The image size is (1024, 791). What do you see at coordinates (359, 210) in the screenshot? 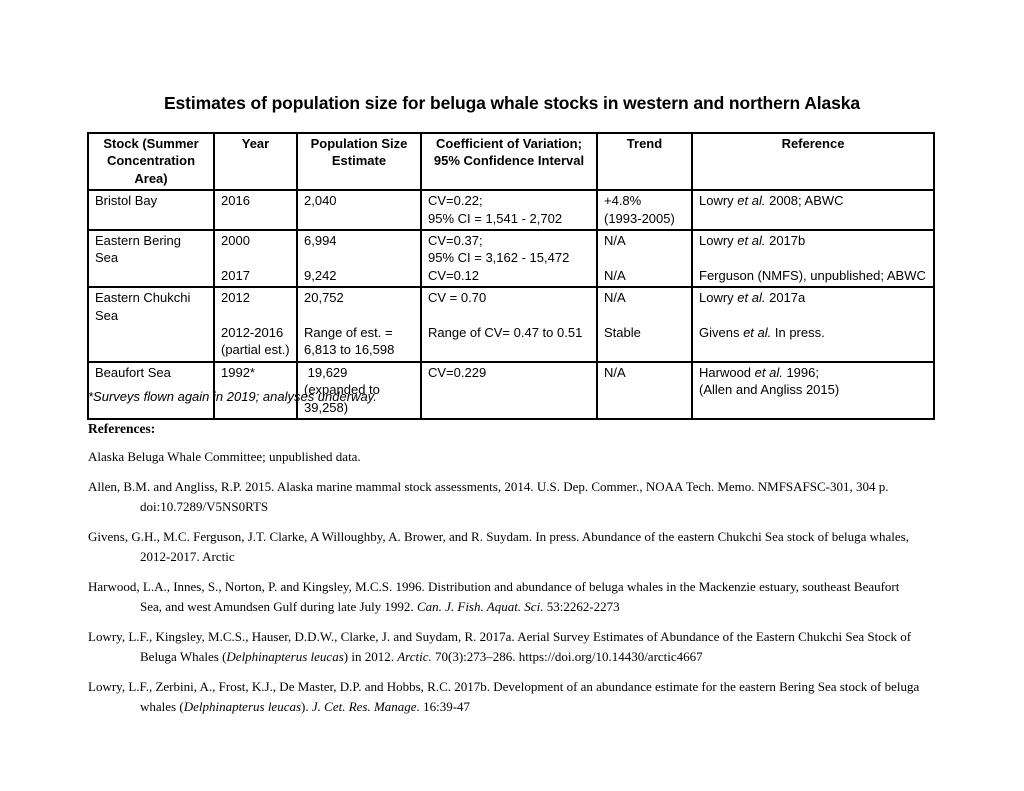
I see `cell-population: 2,040` at bounding box center [359, 210].